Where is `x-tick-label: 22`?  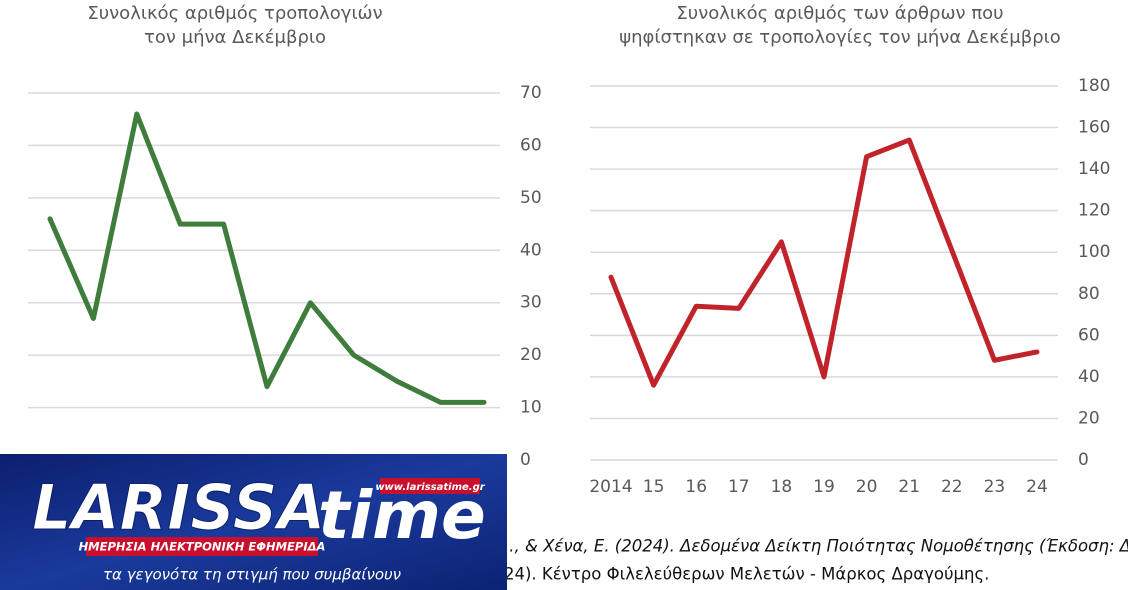 x-tick-label: 22 is located at coordinates (952, 487).